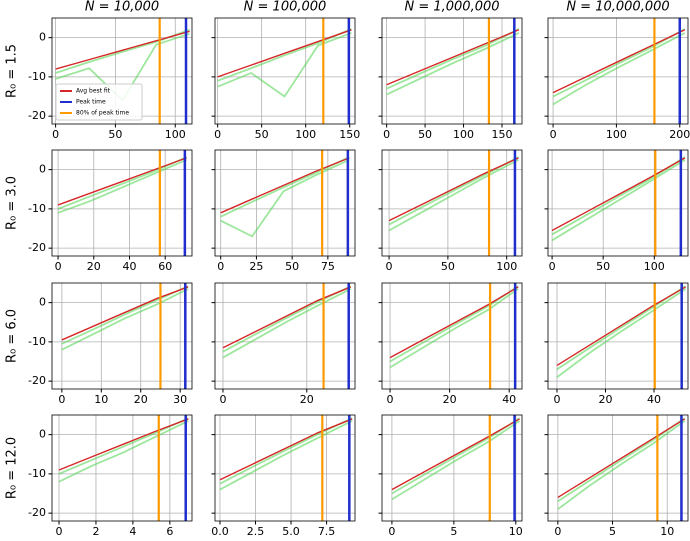 The height and width of the screenshot is (541, 690). Describe the element at coordinates (169, 531) in the screenshot. I see `x-tick-label: 6` at that location.